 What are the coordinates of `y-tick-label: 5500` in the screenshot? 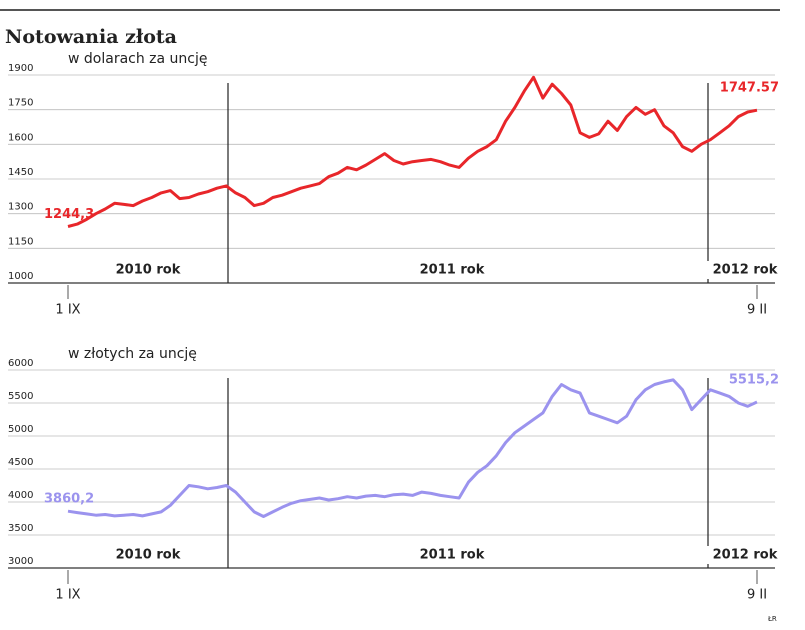 It's located at (20, 396).